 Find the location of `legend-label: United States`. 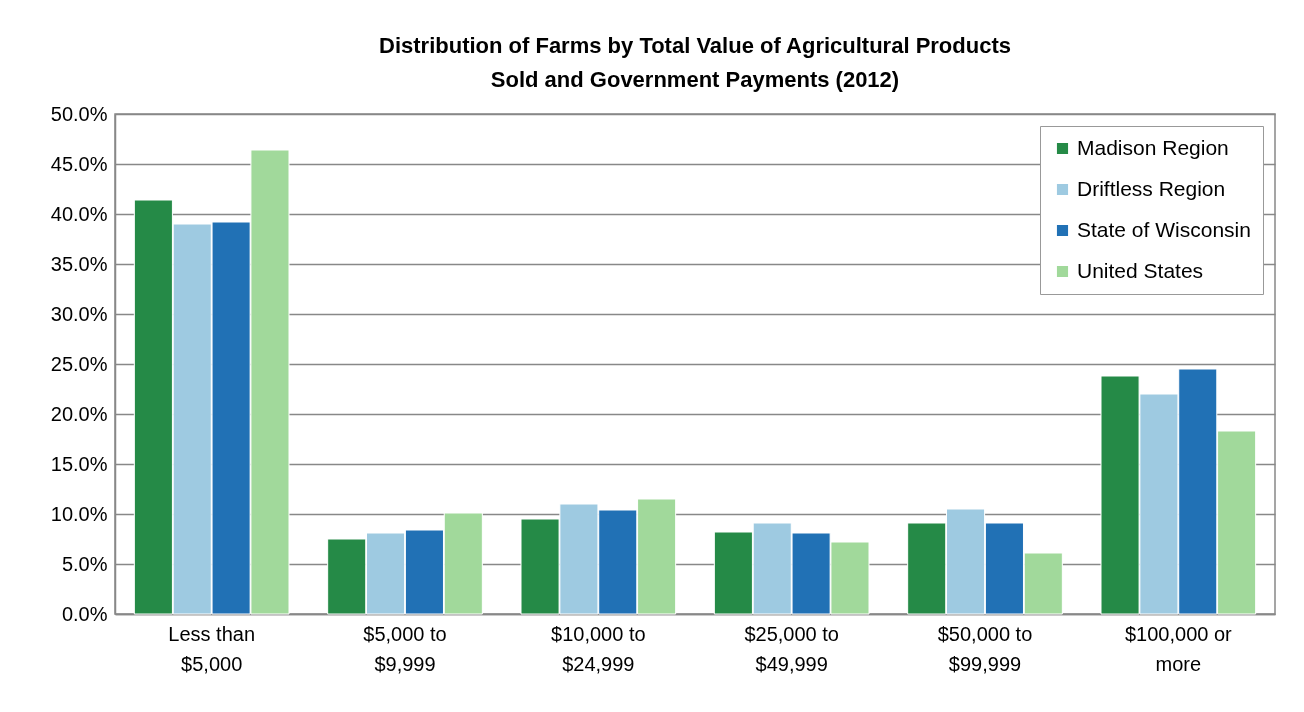

legend-label: United States is located at coordinates (1140, 270).